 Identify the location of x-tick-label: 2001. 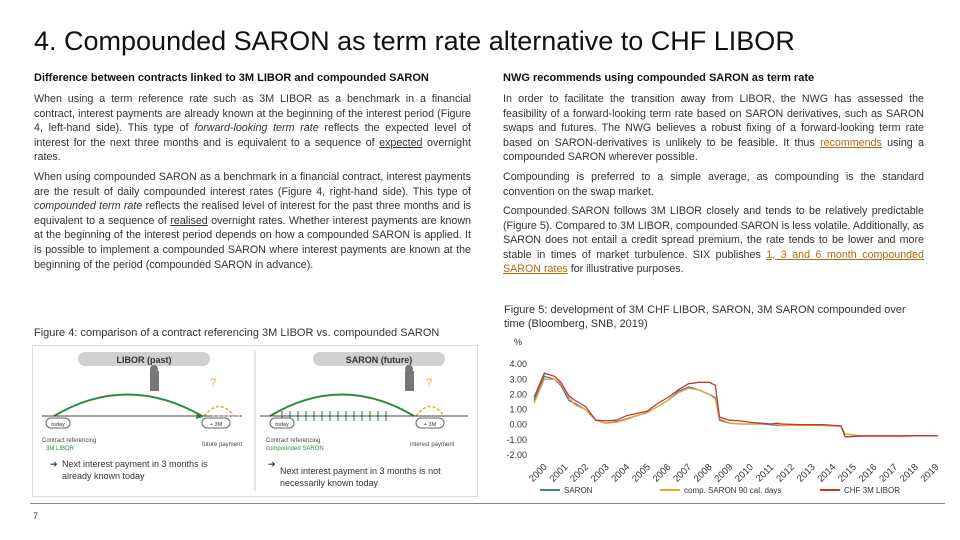
(559, 473).